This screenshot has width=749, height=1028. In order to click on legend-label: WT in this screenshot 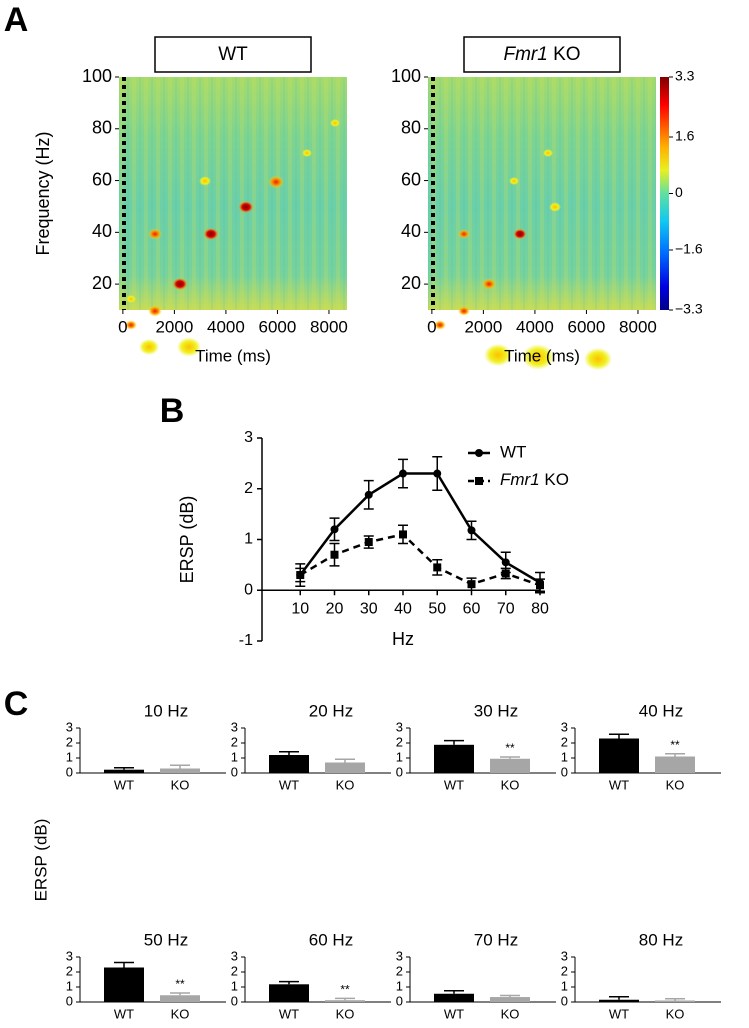, I will do `click(513, 451)`.